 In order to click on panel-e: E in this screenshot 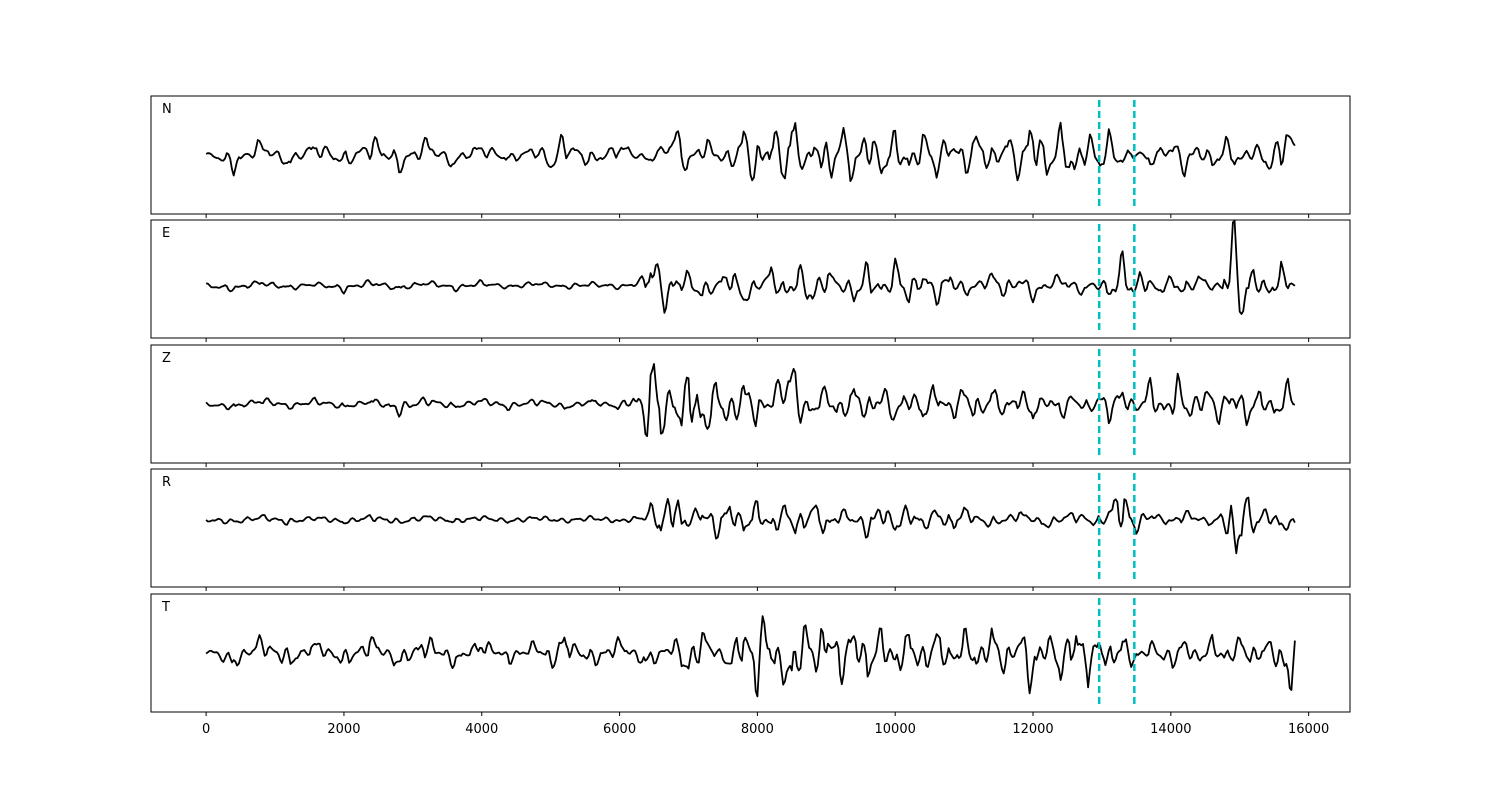, I will do `click(750, 280)`.